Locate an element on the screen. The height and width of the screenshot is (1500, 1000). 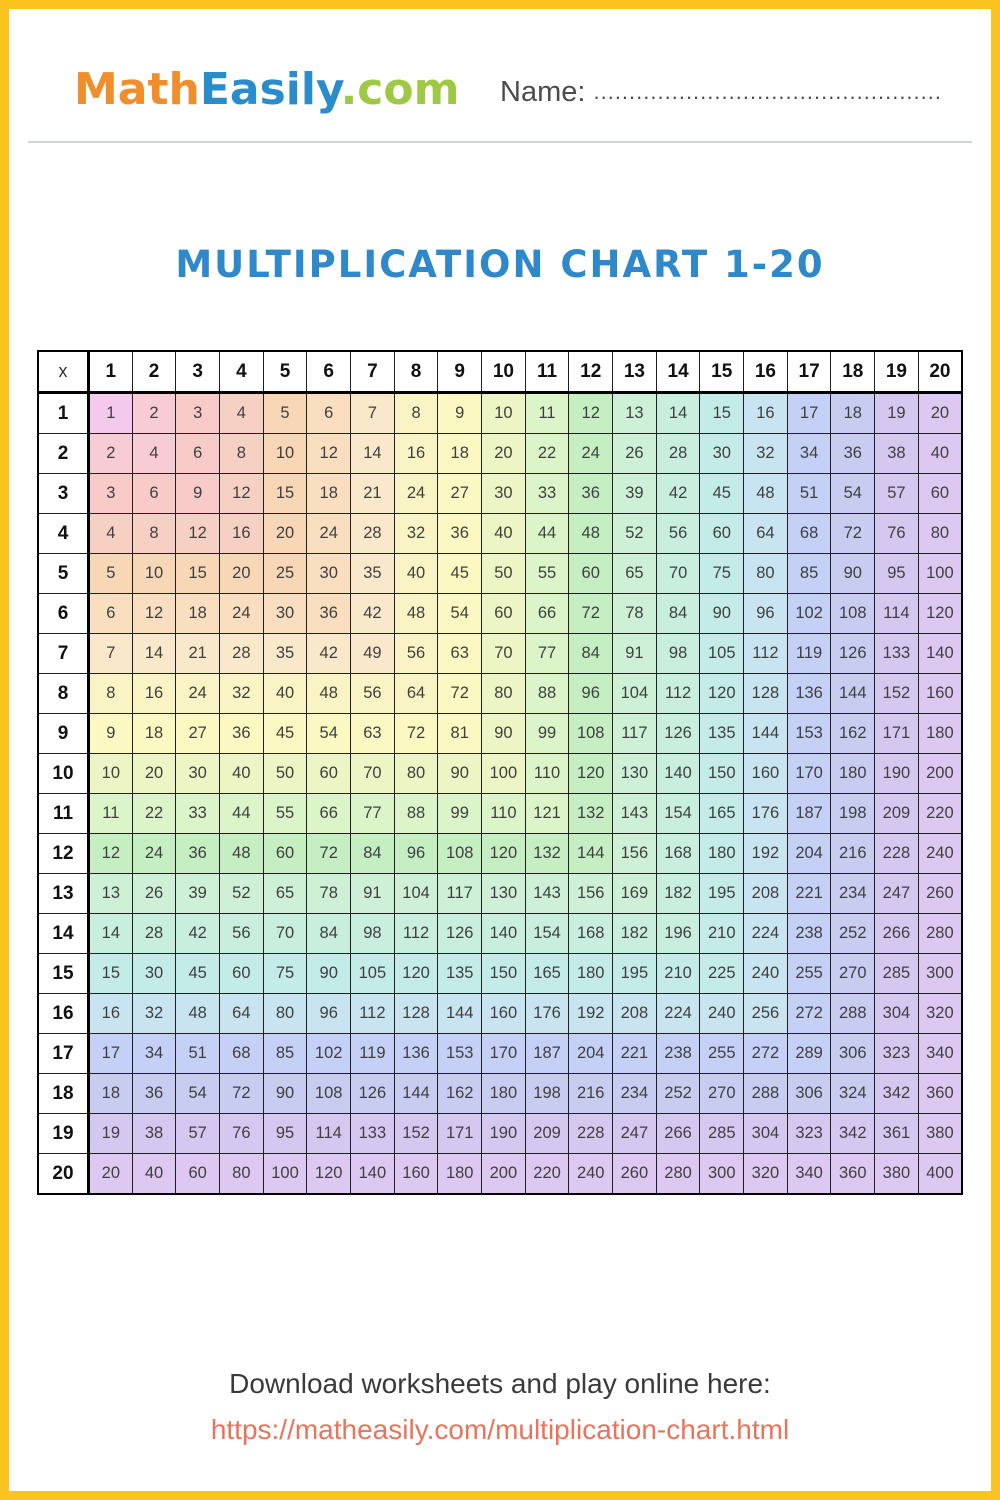
row-header: 19 is located at coordinates (63, 1133).